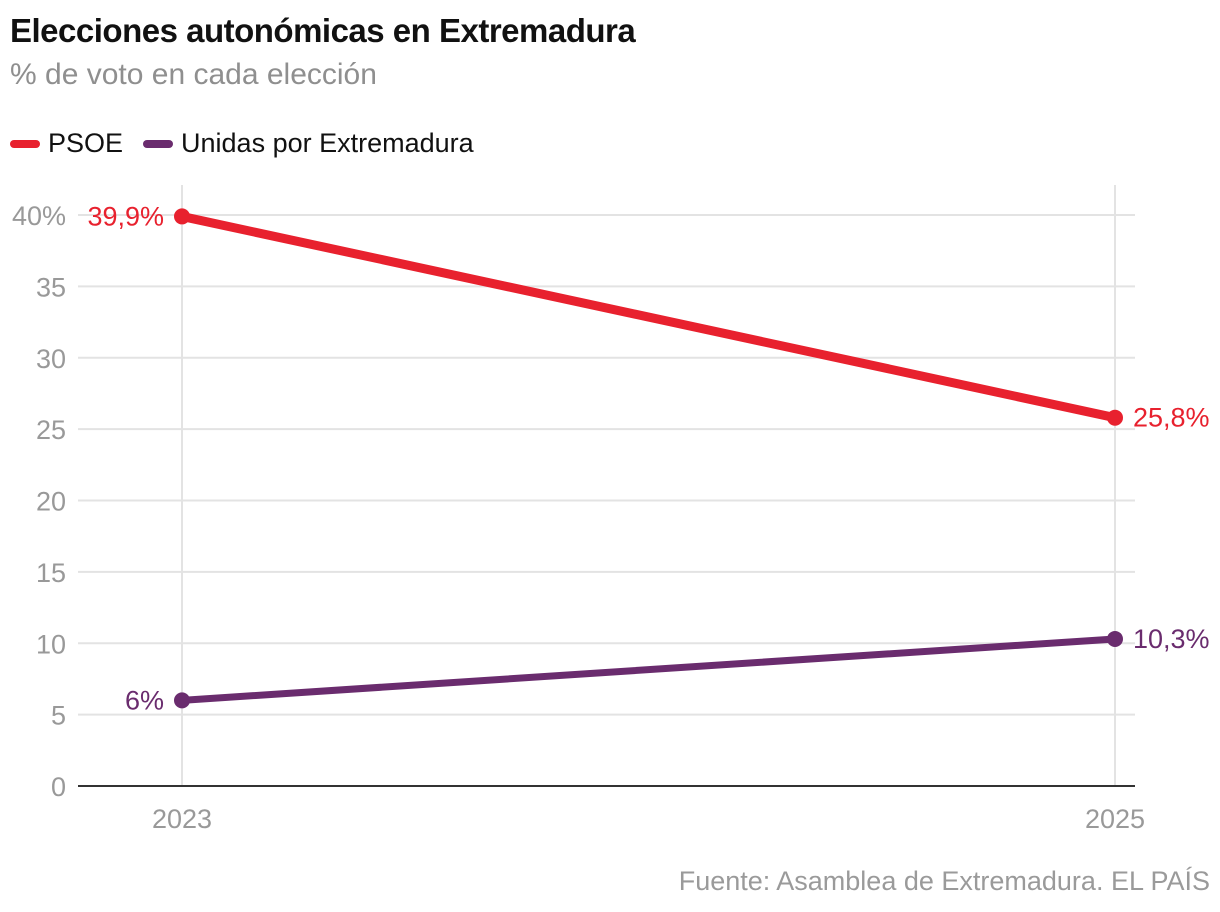  I want to click on x-tick-label-2025: 2025, so click(1115, 819).